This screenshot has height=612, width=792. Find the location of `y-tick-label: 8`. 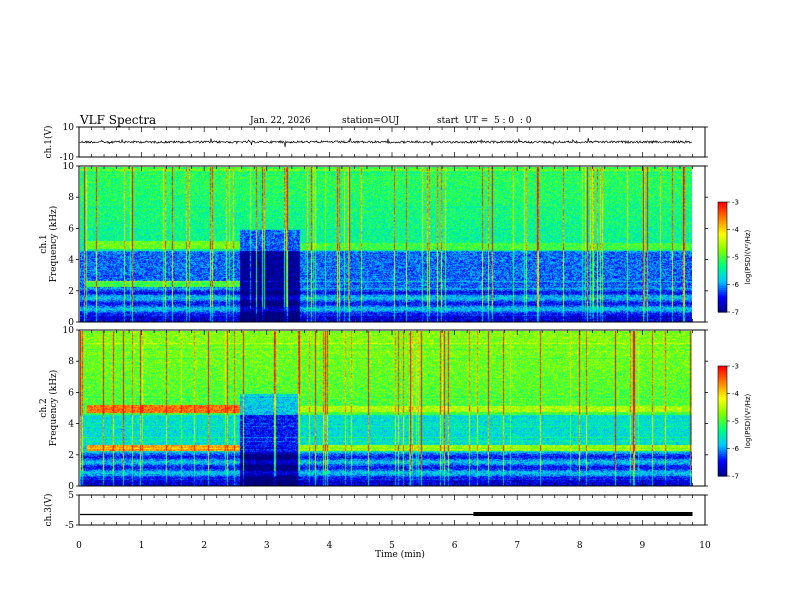

y-tick-label: 8 is located at coordinates (71, 362).